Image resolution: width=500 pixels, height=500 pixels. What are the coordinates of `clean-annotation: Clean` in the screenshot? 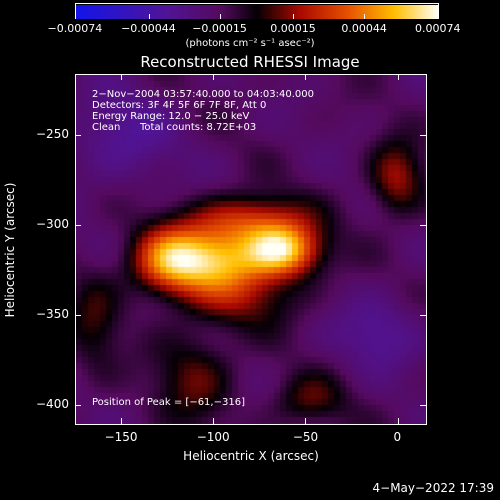 It's located at (106, 127).